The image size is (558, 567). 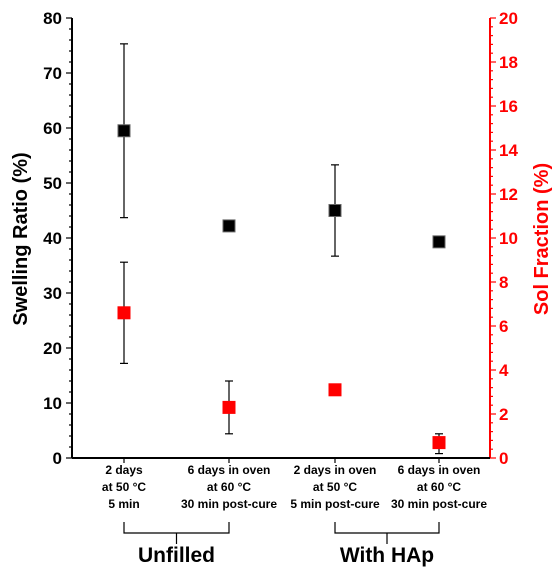 What do you see at coordinates (508, 150) in the screenshot?
I see `right-tick-label: 14` at bounding box center [508, 150].